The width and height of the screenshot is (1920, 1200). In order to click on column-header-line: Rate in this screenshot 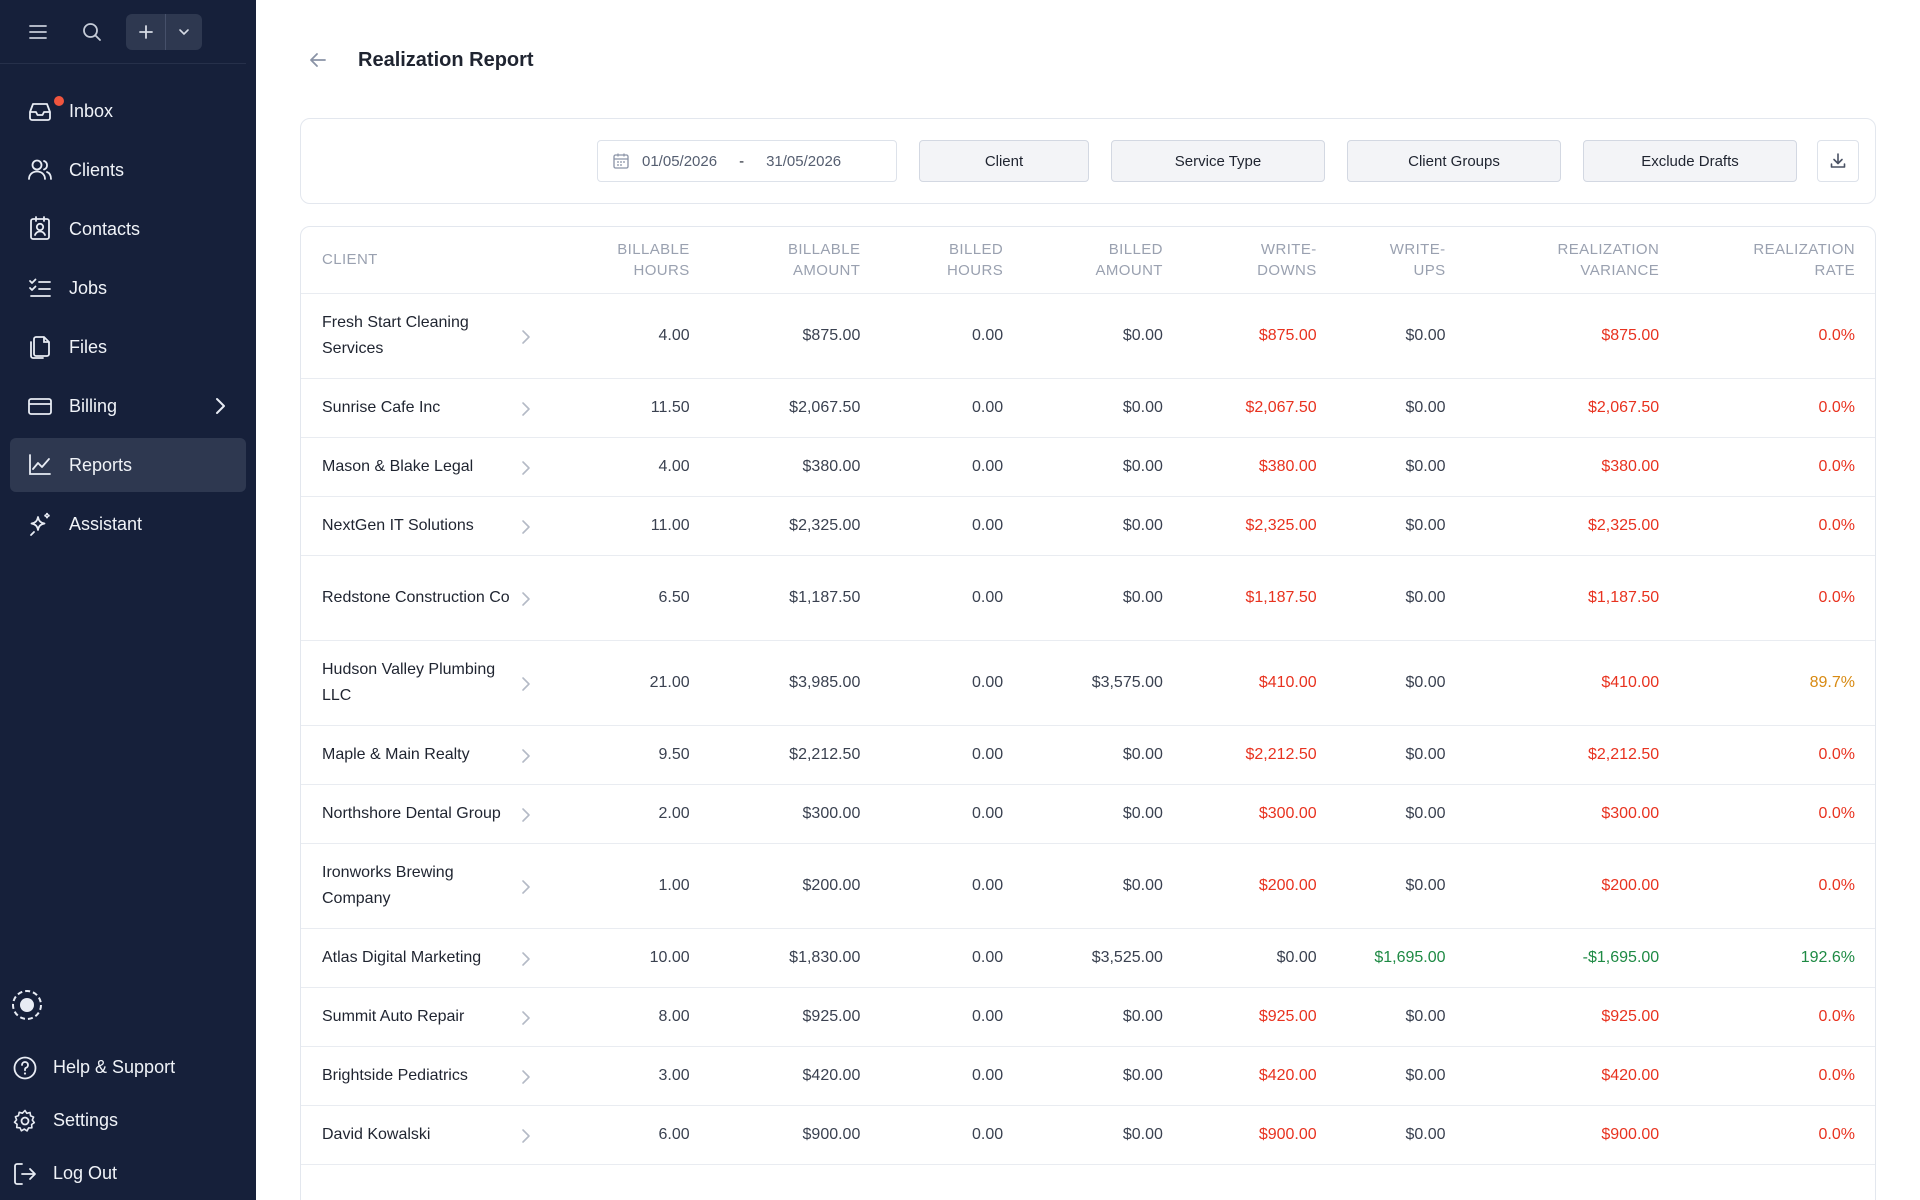, I will do `click(1834, 270)`.